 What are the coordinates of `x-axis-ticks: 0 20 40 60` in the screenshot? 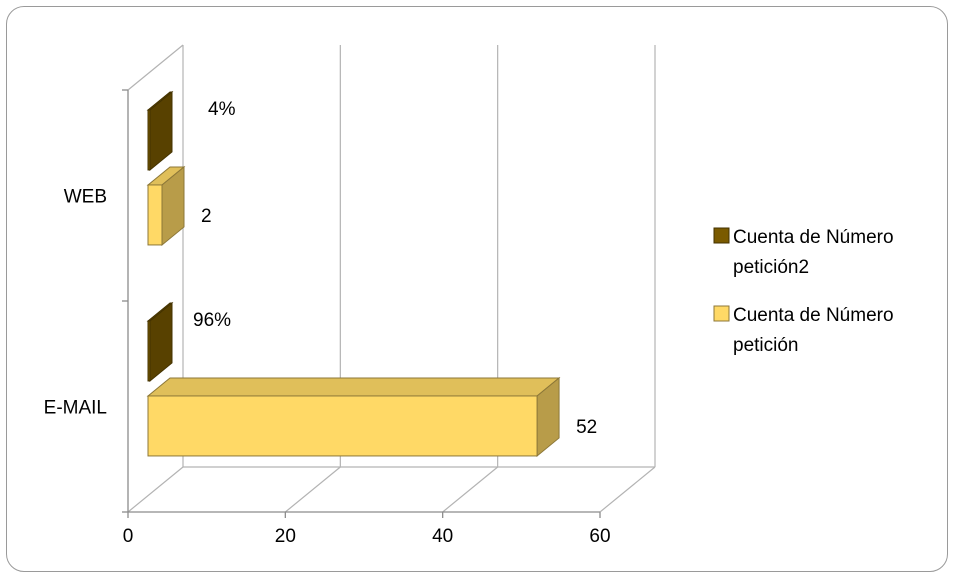 It's located at (367, 536).